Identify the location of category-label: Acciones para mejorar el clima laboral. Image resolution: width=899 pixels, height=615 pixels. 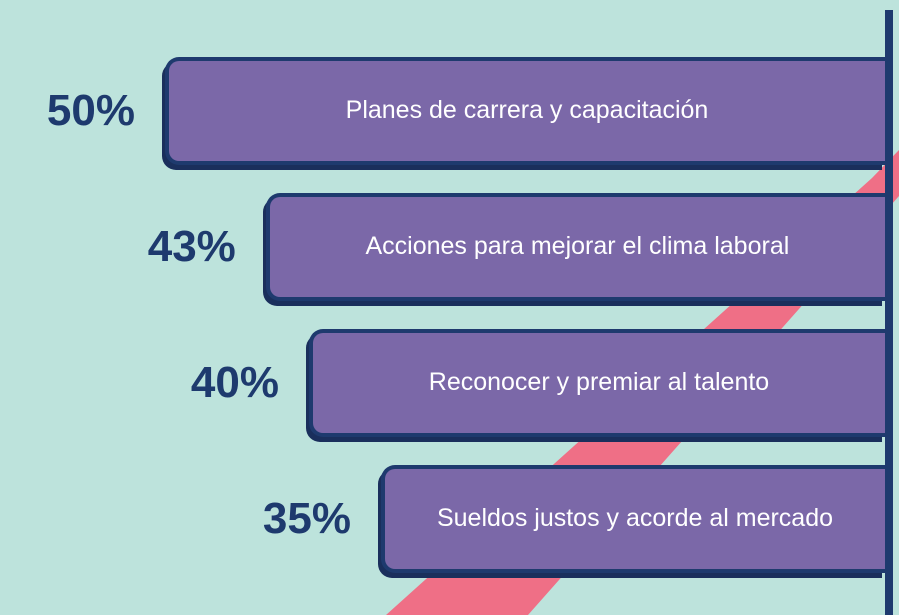
(577, 246).